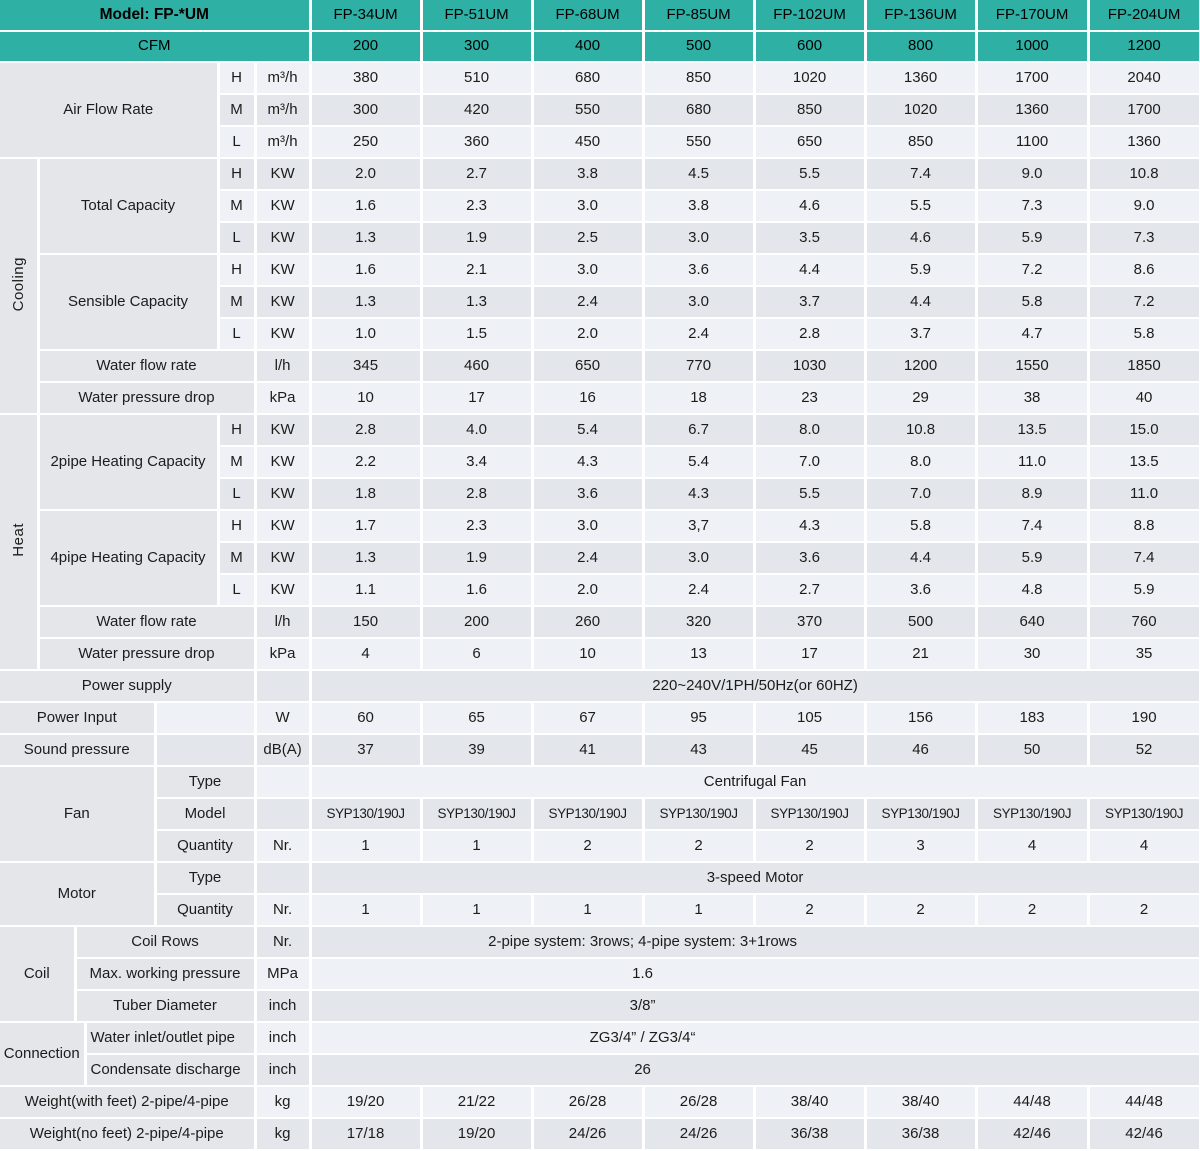 This screenshot has width=1200, height=1151. What do you see at coordinates (366, 302) in the screenshot?
I see `cooling-sensible-m-1: 1.3` at bounding box center [366, 302].